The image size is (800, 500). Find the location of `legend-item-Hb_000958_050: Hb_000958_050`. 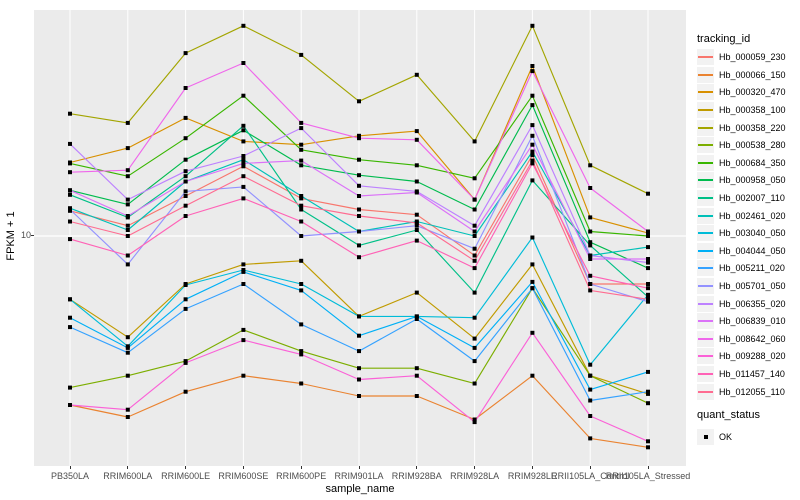

legend-item-Hb_000958_050: Hb_000958_050 is located at coordinates (741, 180).